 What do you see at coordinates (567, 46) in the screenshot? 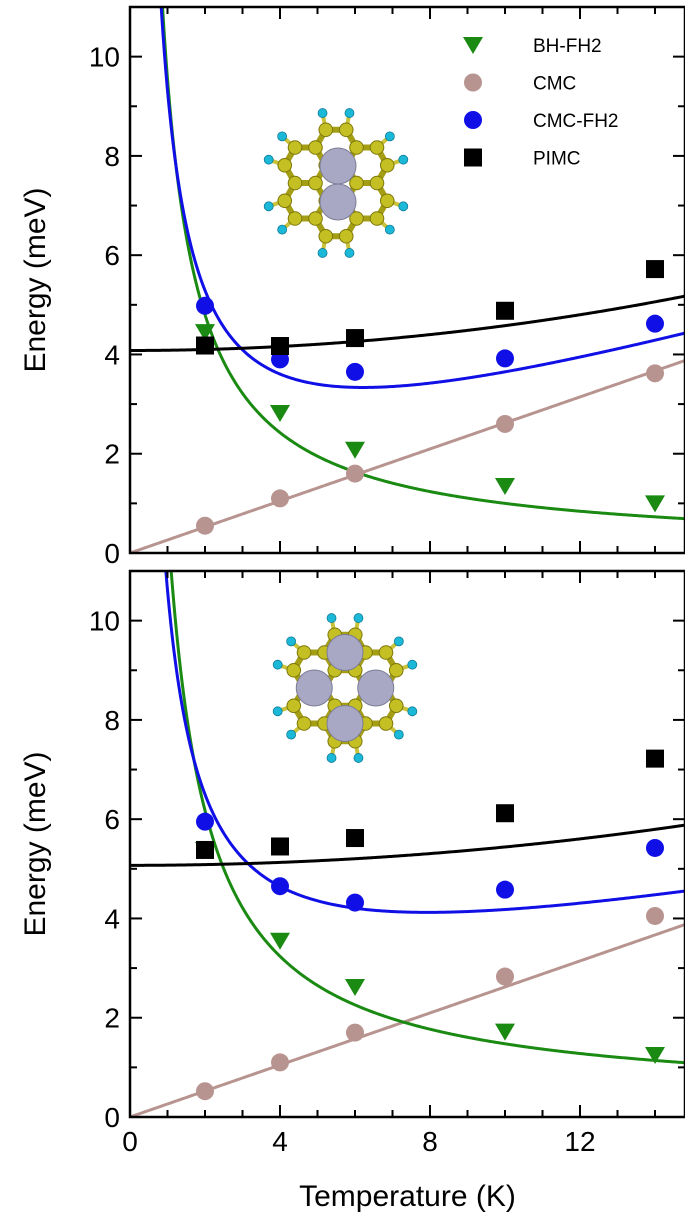
I see `legend-label: BH-FH2` at bounding box center [567, 46].